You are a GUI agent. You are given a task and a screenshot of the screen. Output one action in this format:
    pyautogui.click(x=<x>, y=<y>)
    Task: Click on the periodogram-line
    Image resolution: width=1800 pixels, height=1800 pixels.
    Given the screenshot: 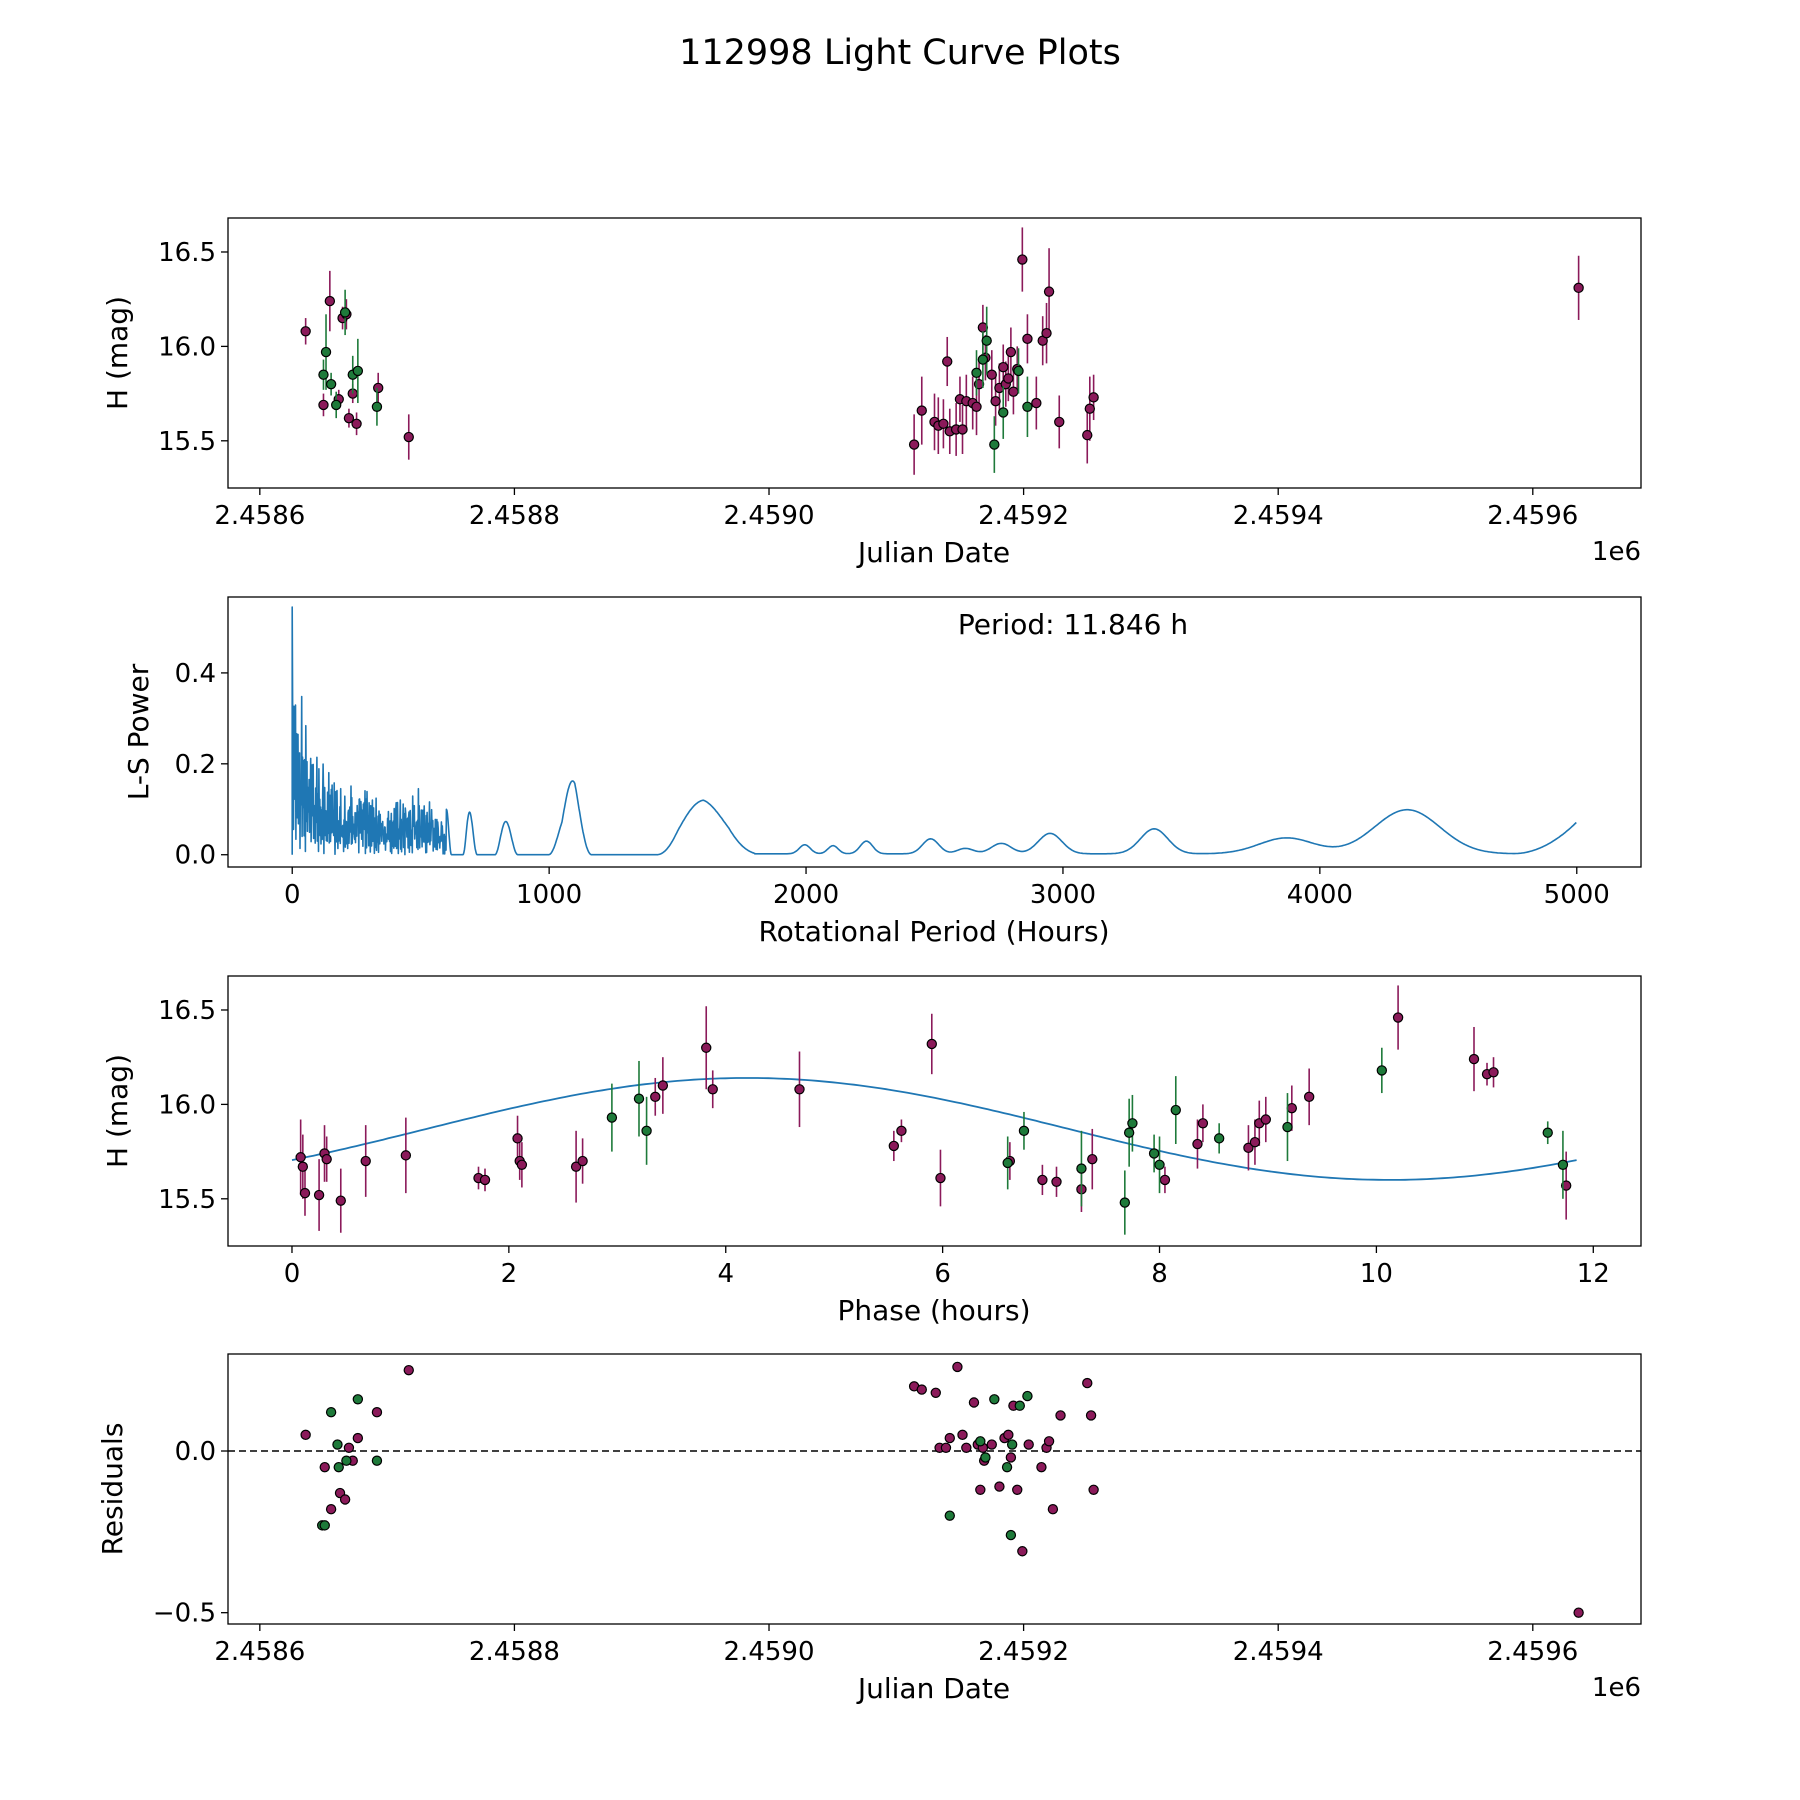 What is the action you would take?
    pyautogui.click(x=934, y=731)
    